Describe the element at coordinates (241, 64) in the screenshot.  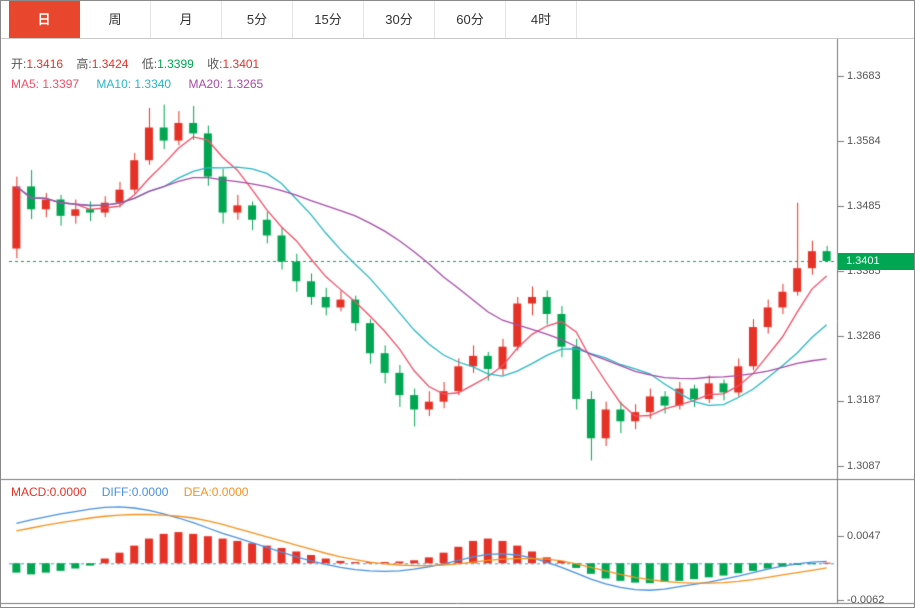
I see `close-value: 1.3401` at that location.